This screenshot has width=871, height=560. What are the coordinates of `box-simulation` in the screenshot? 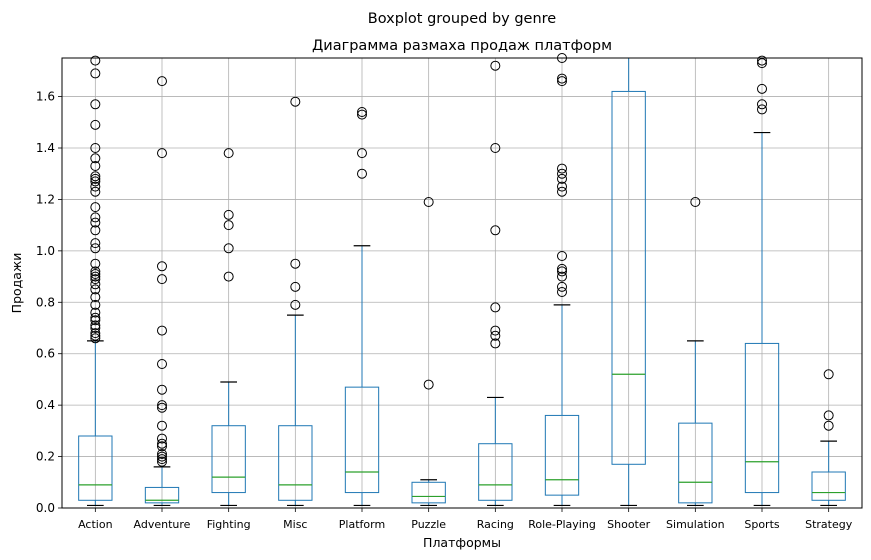 It's located at (695, 352).